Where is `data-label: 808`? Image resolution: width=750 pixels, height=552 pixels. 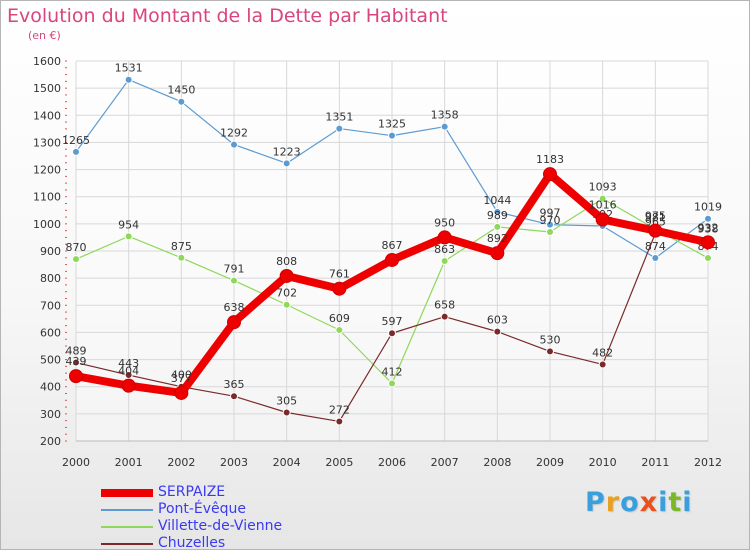 data-label: 808 is located at coordinates (286, 261).